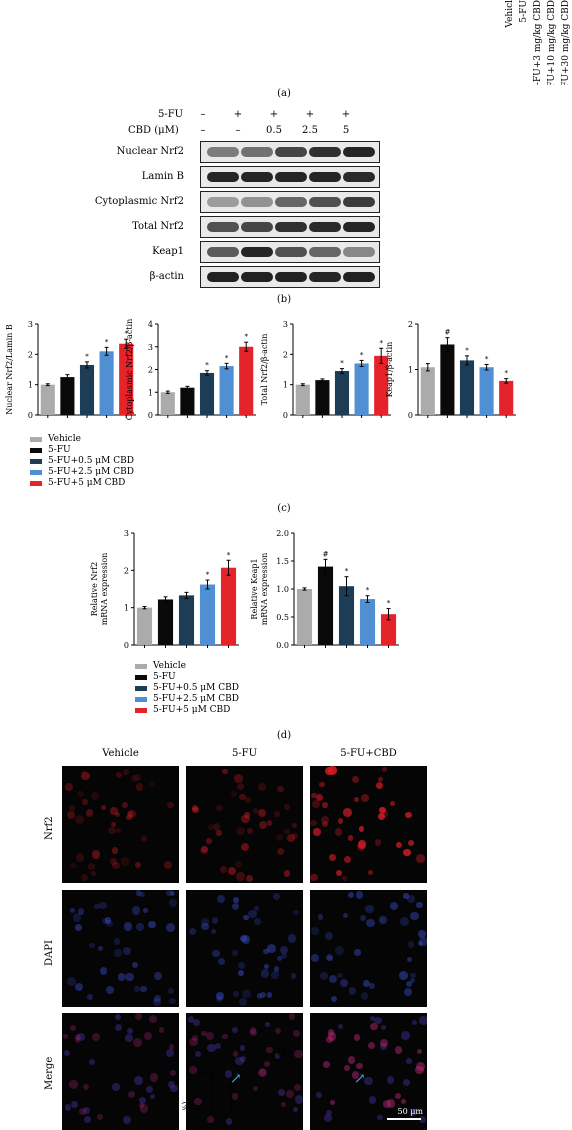  What do you see at coordinates (282, 533) in the screenshot?
I see `y-tick-label: 2.0` at bounding box center [282, 533].